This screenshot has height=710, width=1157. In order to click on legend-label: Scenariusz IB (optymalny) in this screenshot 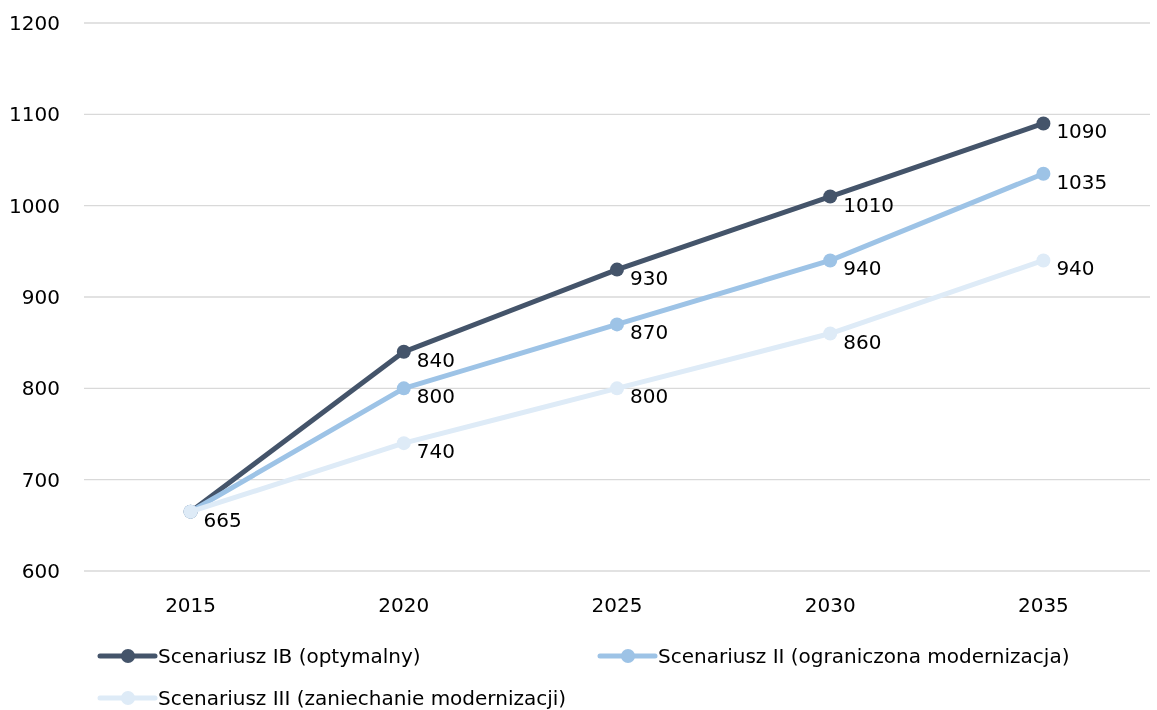, I will do `click(289, 656)`.